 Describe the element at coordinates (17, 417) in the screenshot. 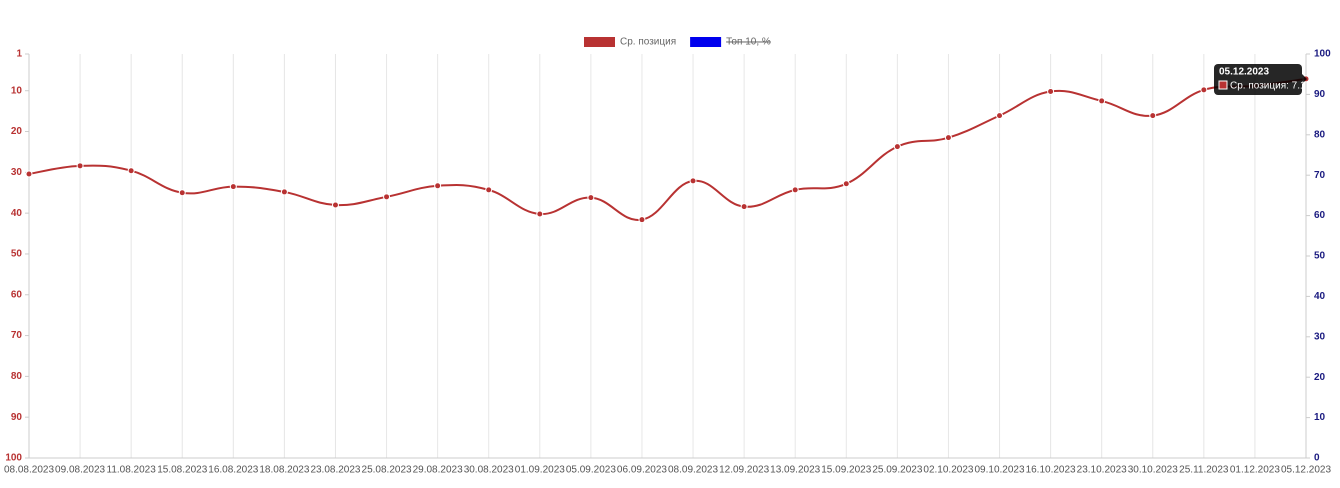

I see `y-tick-label: 90` at that location.